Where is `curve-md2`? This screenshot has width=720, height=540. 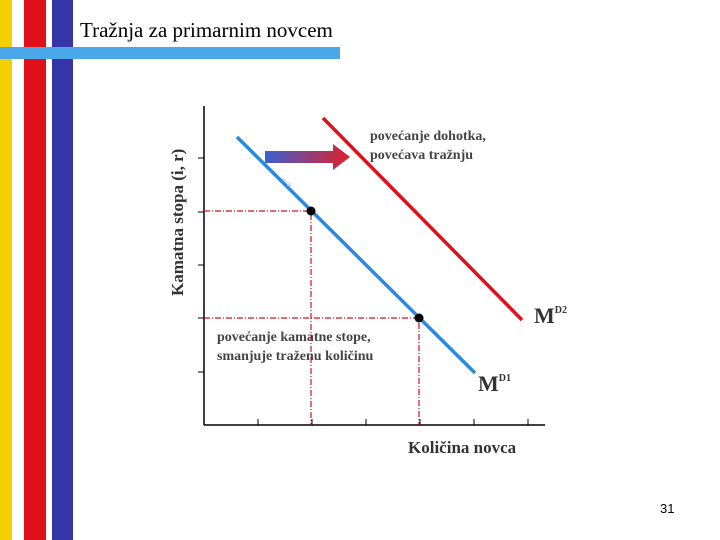 curve-md2 is located at coordinates (422, 219).